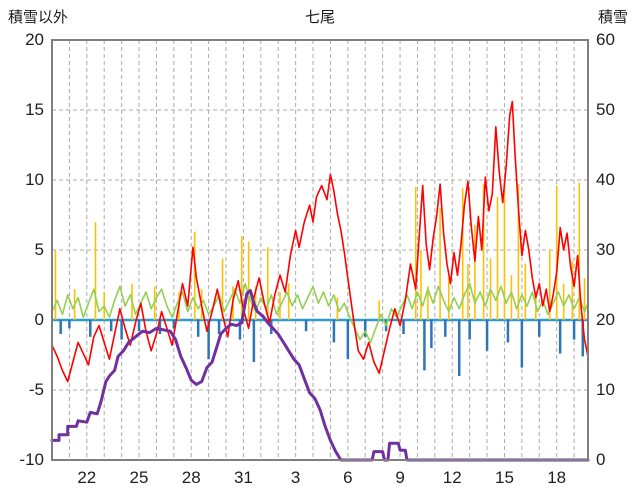  Describe the element at coordinates (34, 39) in the screenshot. I see `left-axis-tick-label: 20` at that location.